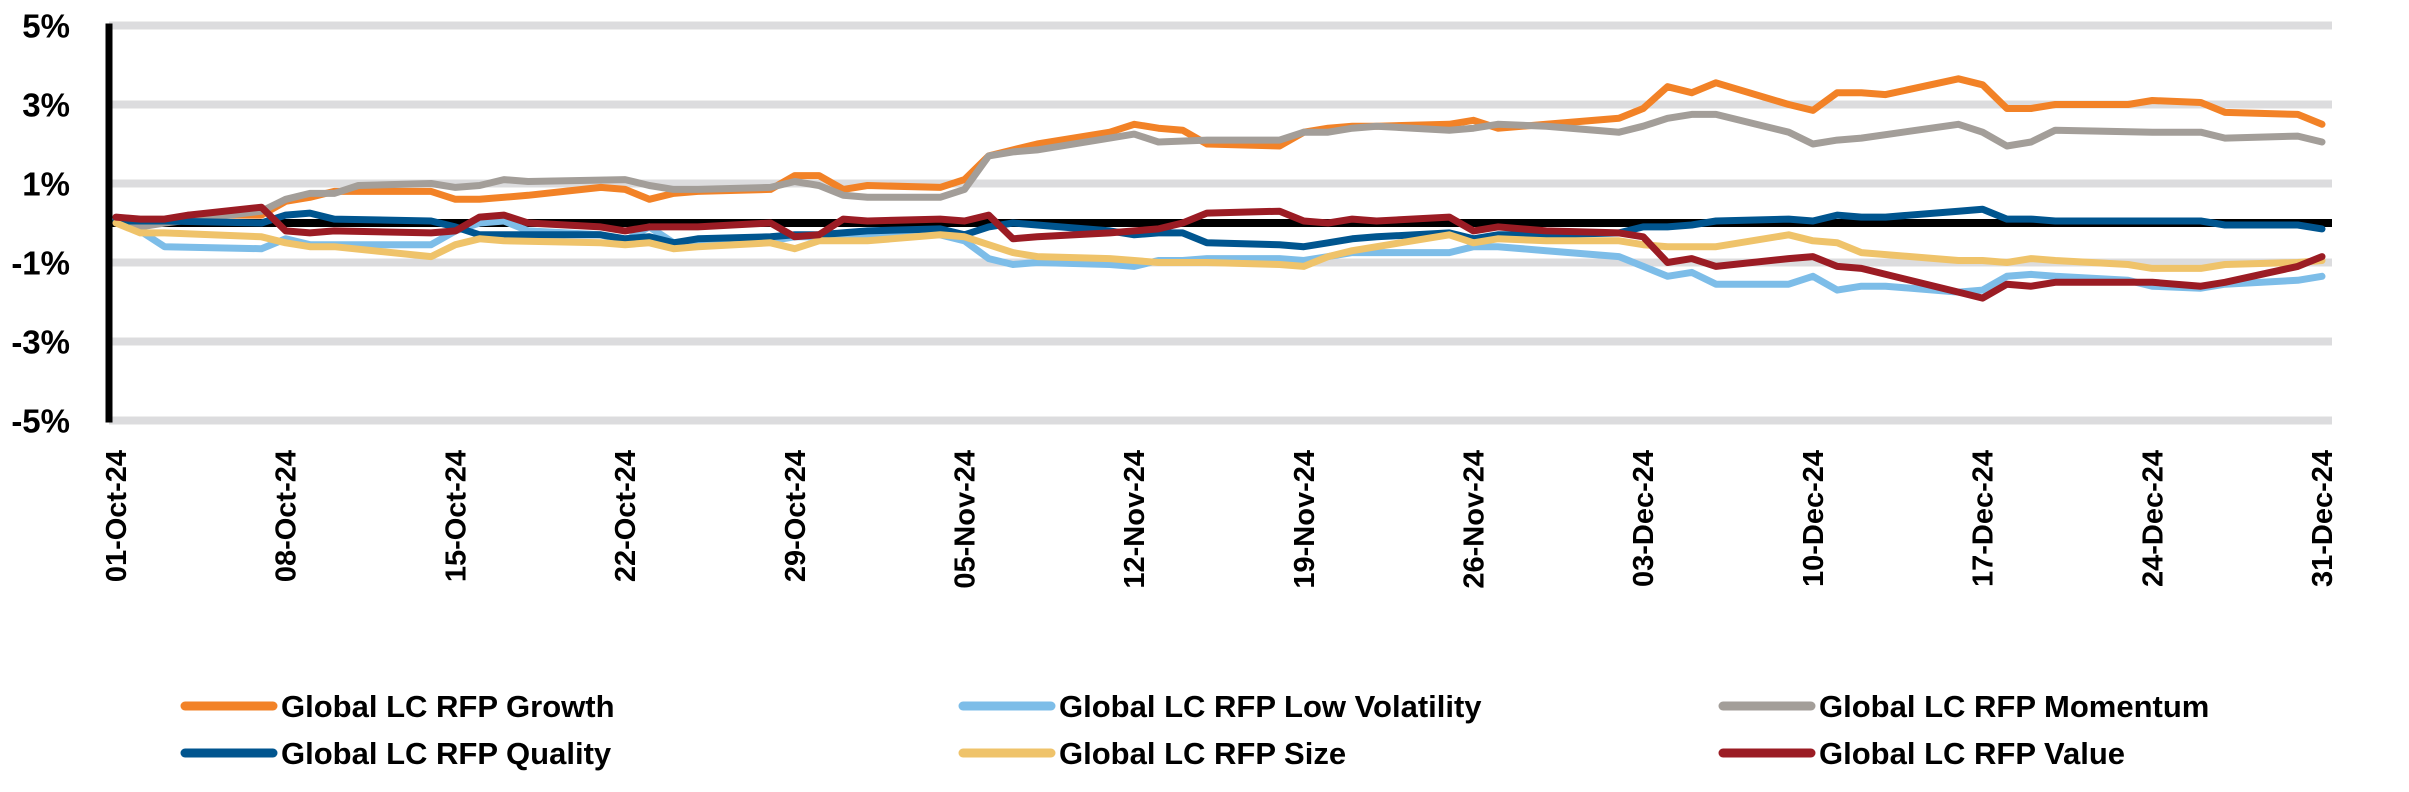  What do you see at coordinates (2014, 706) in the screenshot?
I see `legend-label: Global LC RFP Momentum` at bounding box center [2014, 706].